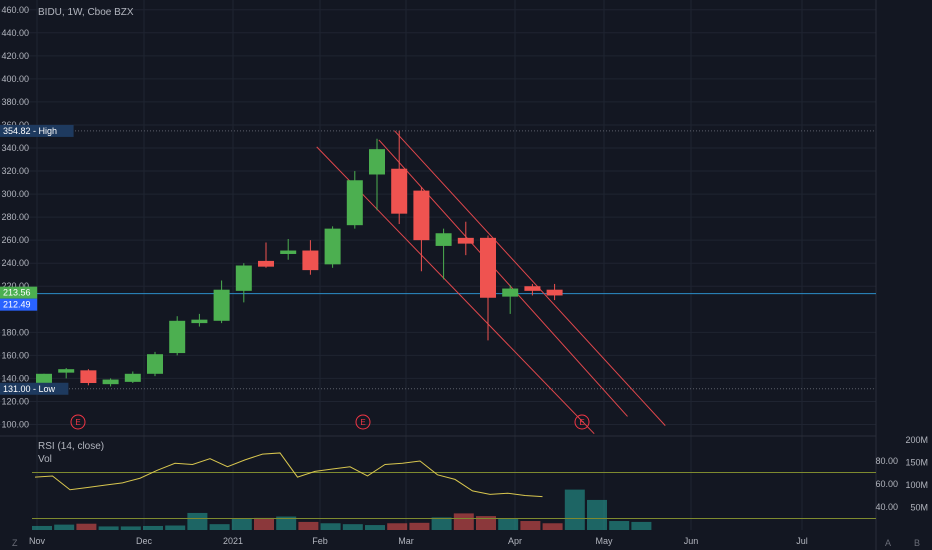 This screenshot has height=550, width=932. I want to click on auto-scale-button: A, so click(888, 543).